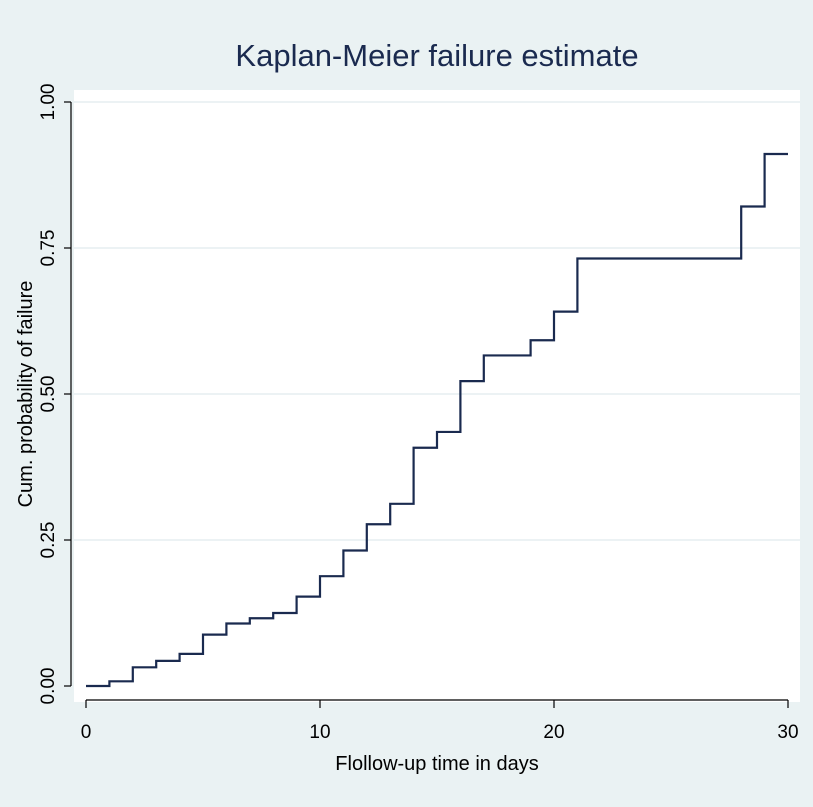  I want to click on x-tick-label: 0, so click(86, 732).